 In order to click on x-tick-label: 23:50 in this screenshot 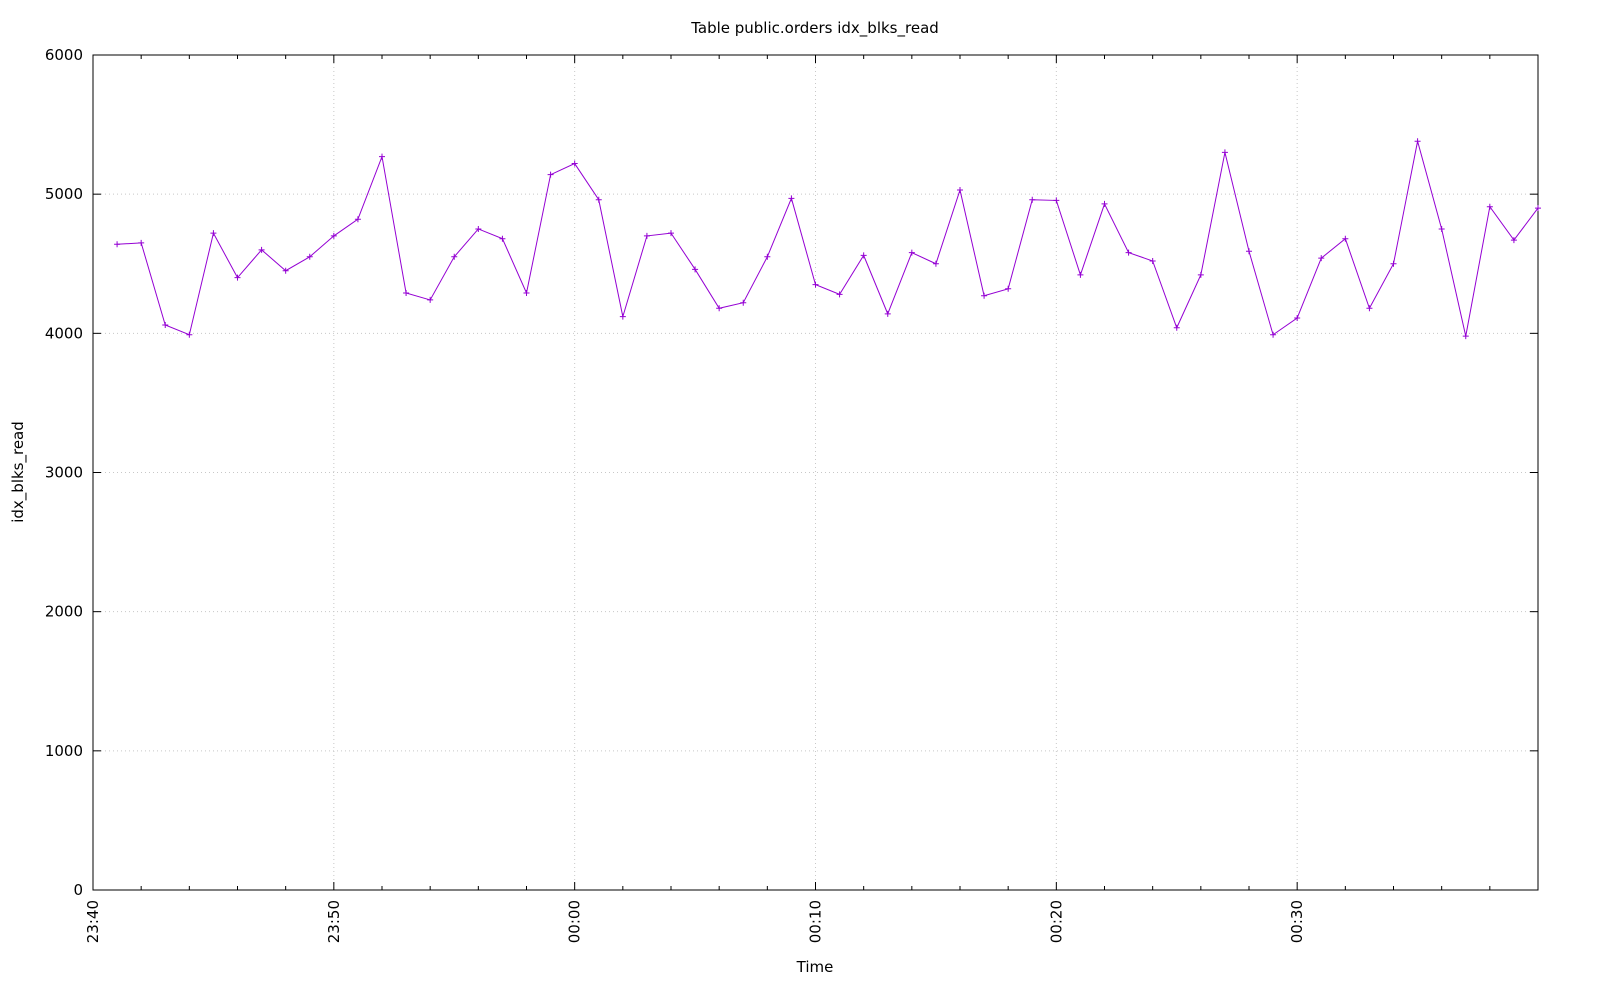, I will do `click(334, 921)`.